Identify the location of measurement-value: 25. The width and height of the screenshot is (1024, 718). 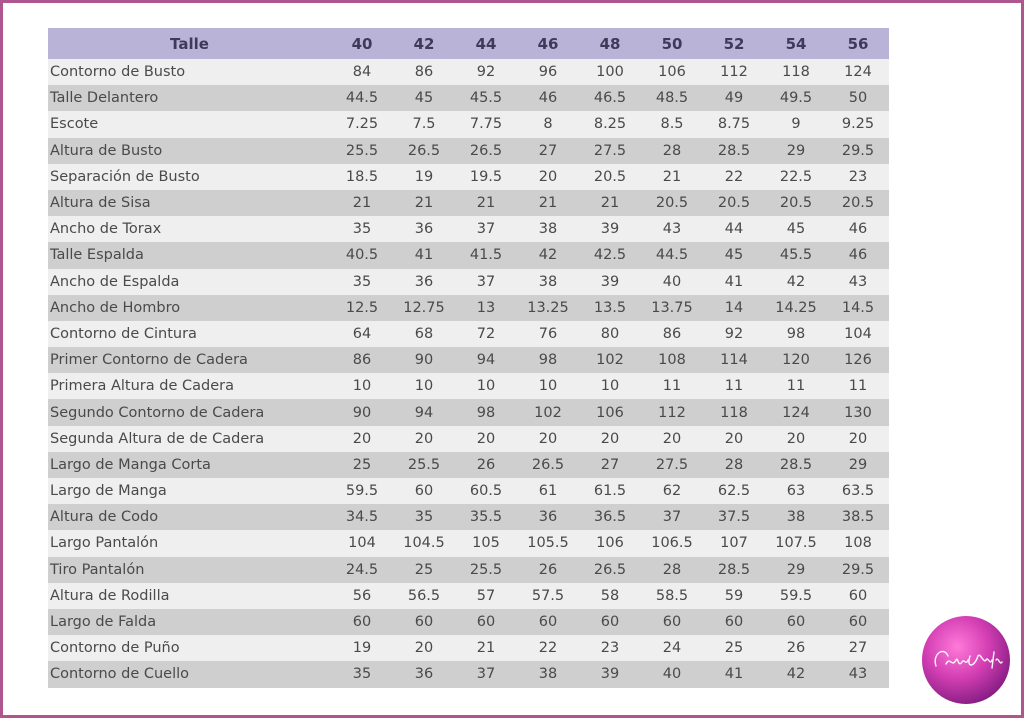
(362, 464).